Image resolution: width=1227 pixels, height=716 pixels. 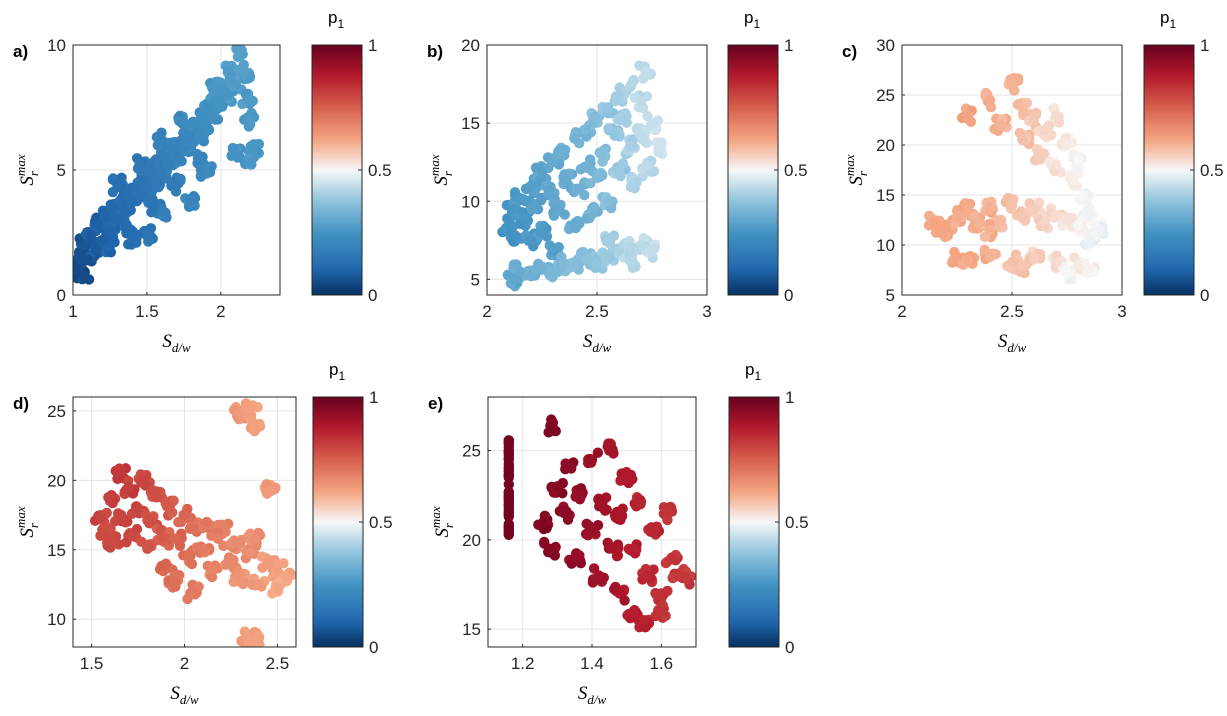 What do you see at coordinates (72, 311) in the screenshot?
I see `x-tick-label: 1` at bounding box center [72, 311].